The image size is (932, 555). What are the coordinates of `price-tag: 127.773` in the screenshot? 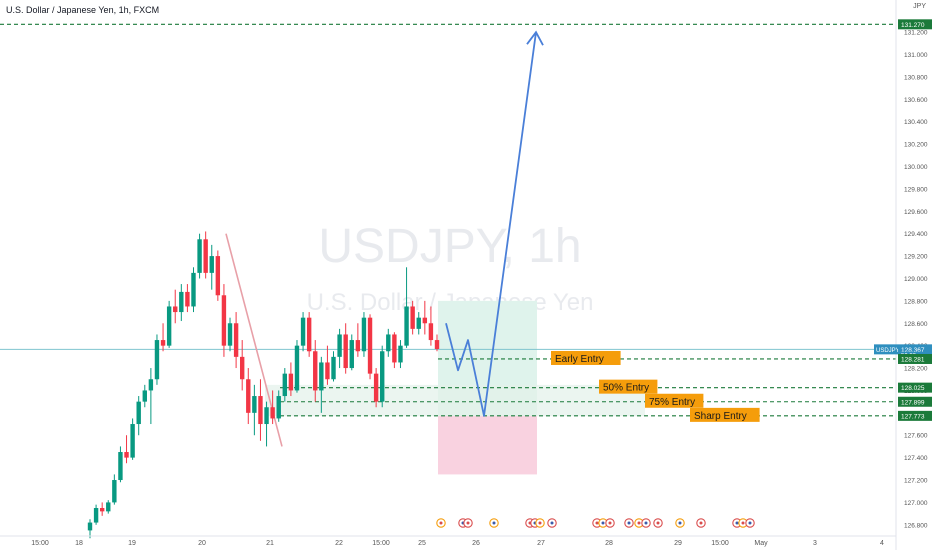 It's located at (913, 416).